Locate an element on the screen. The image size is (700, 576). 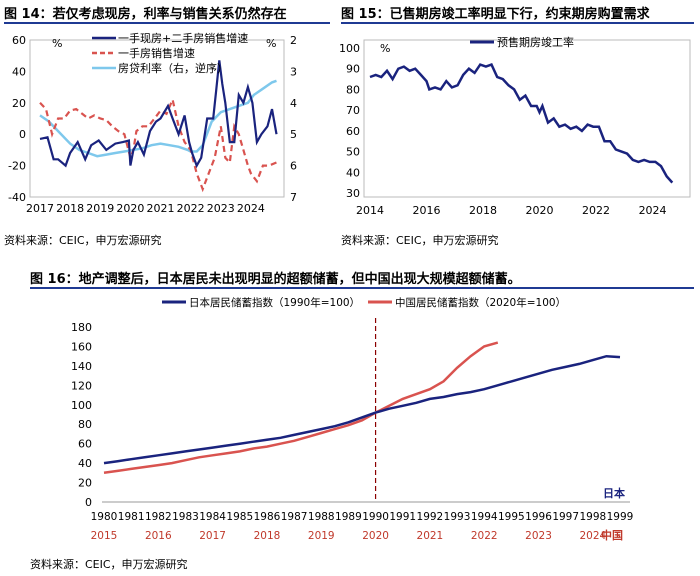
fig16-china-year-label: 2022 is located at coordinates (484, 536).